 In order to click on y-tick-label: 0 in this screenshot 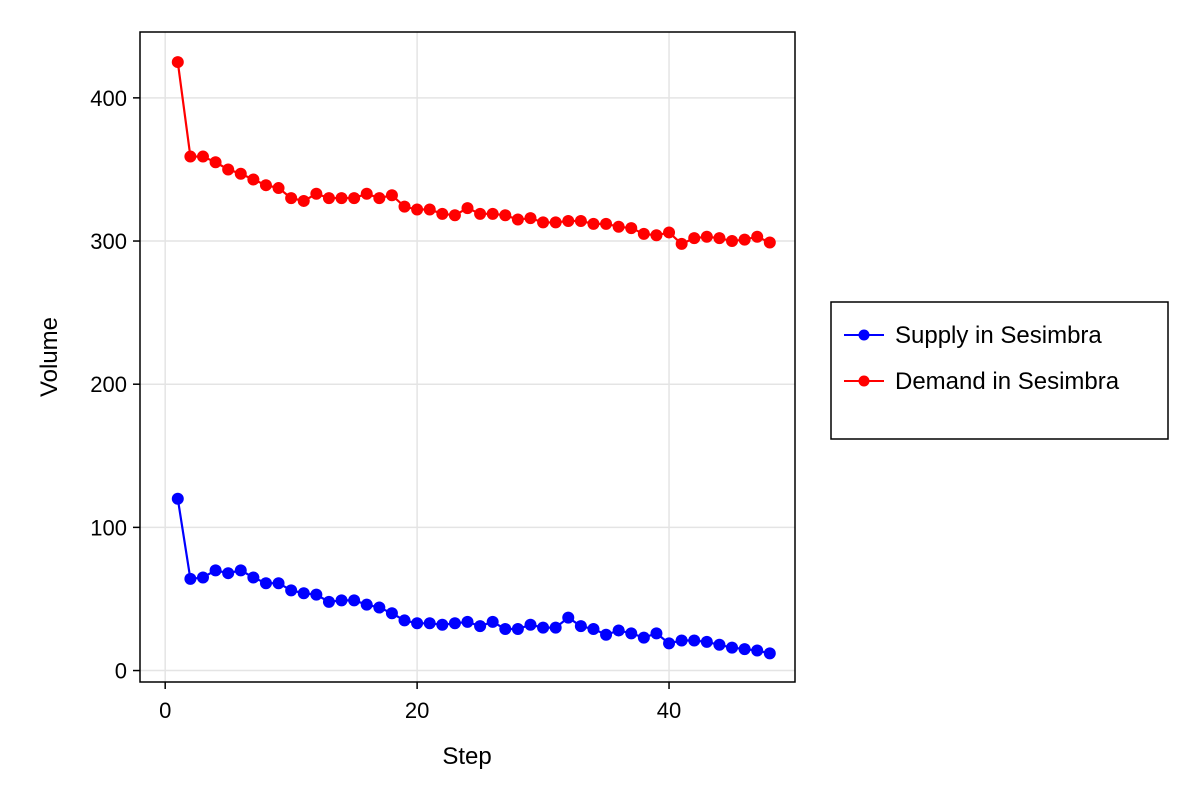, I will do `click(121, 671)`.